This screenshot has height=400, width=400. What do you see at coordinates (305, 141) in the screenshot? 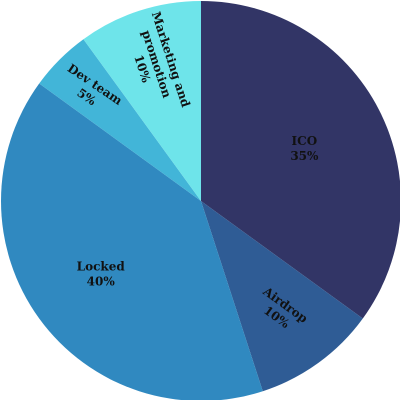
I see `slice-name-label: ICO` at bounding box center [305, 141].